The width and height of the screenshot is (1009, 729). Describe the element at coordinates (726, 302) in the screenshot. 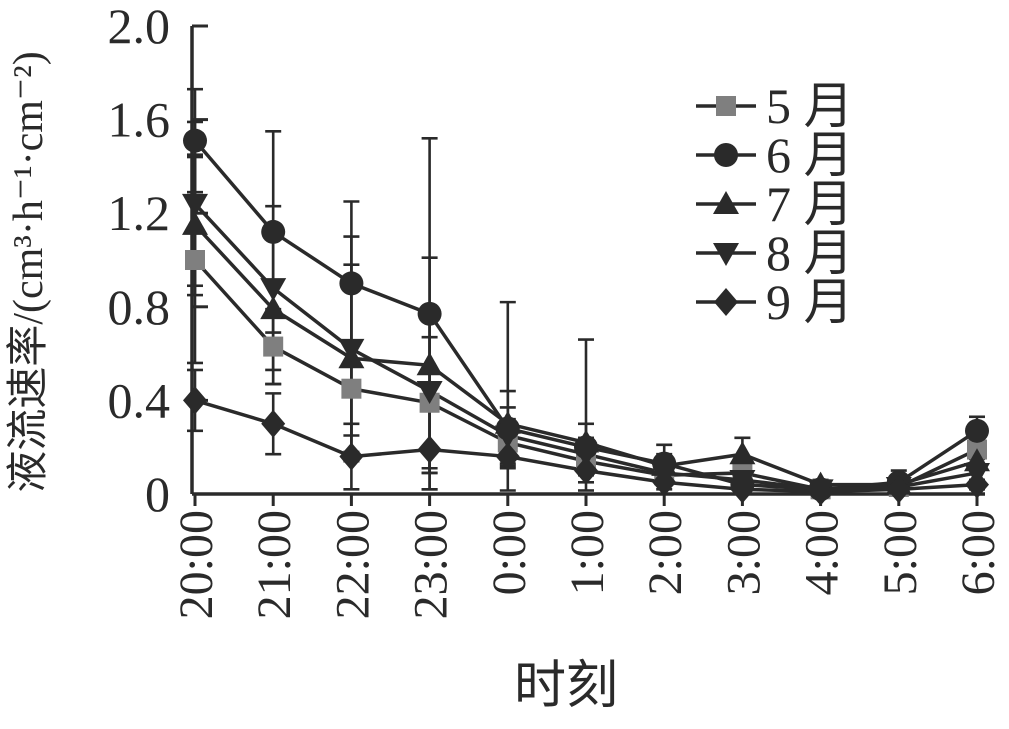

I see `legend-diamond-icon` at that location.